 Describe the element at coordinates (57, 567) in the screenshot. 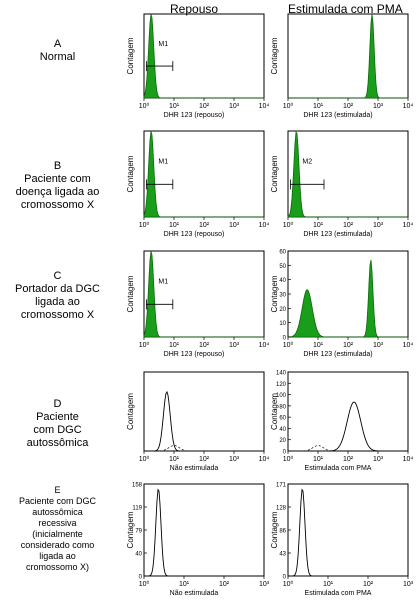

I see `row-label-line: cromossomo X)` at that location.